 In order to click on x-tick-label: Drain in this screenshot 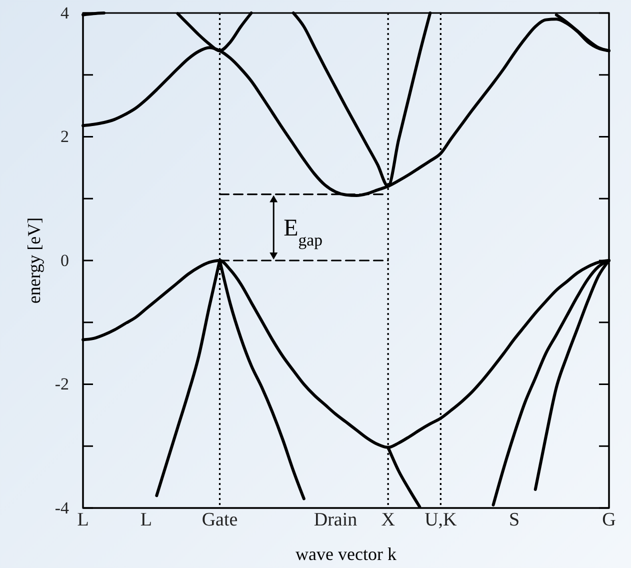, I will do `click(336, 519)`.